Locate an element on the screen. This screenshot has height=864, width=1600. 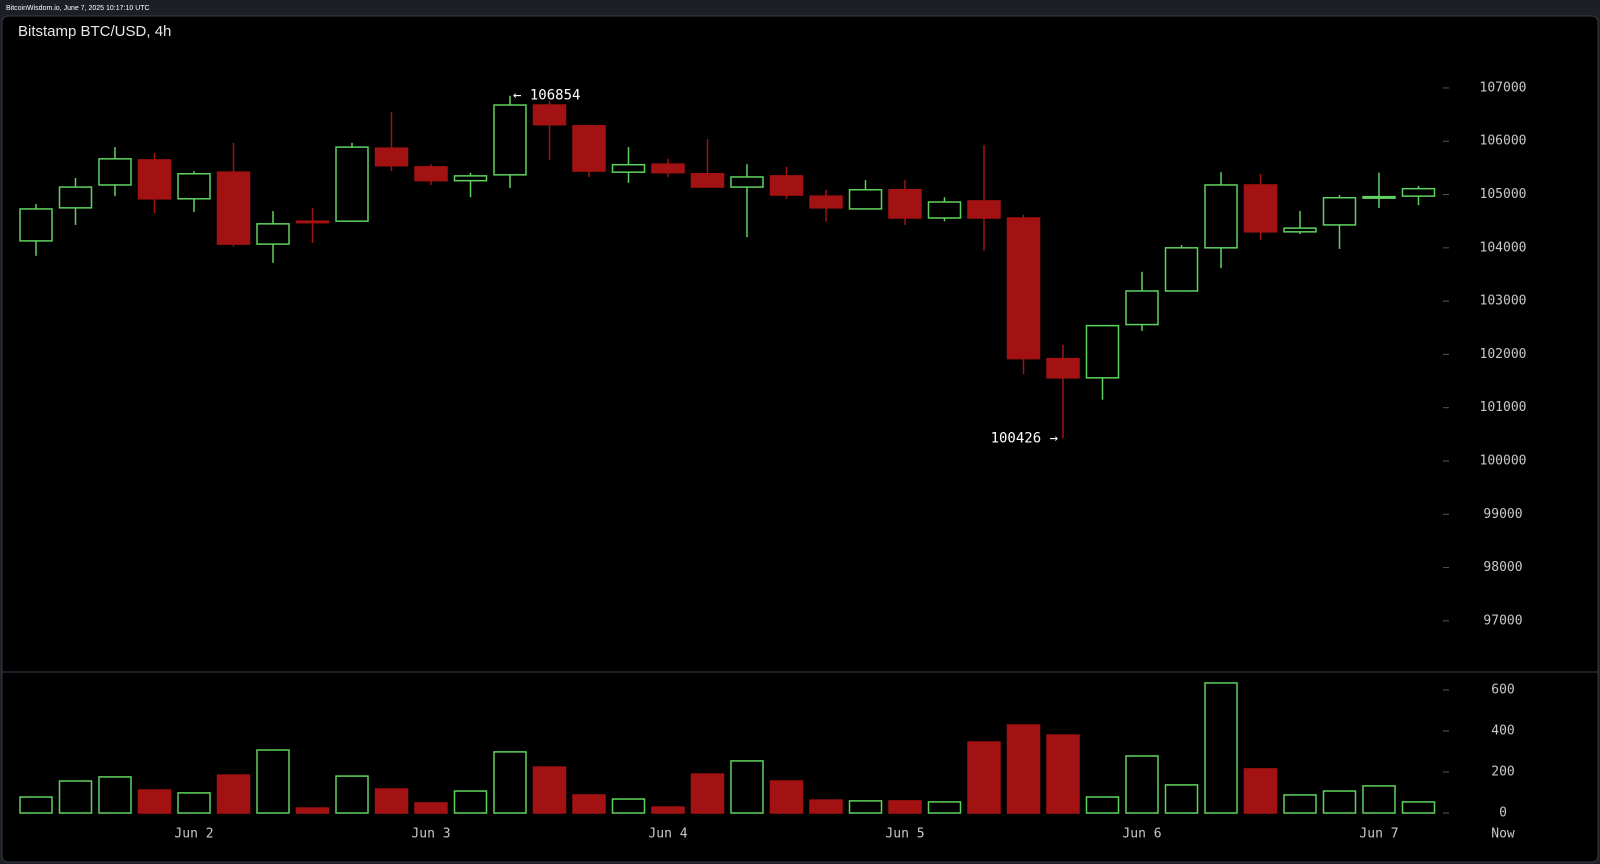
y-tick-label: 107000 is located at coordinates (1503, 87).